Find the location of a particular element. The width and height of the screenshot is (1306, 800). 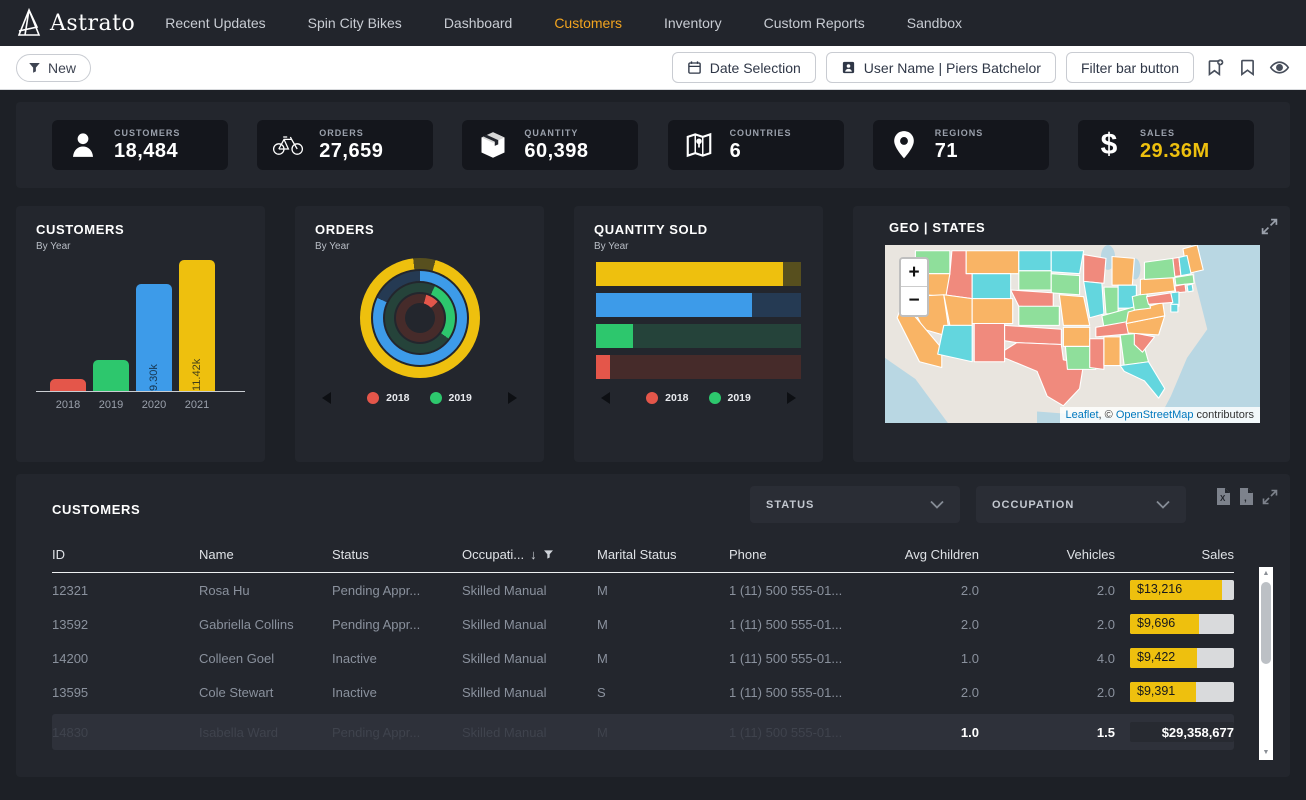

column-header-marital-status: Marital Status is located at coordinates (637, 554).